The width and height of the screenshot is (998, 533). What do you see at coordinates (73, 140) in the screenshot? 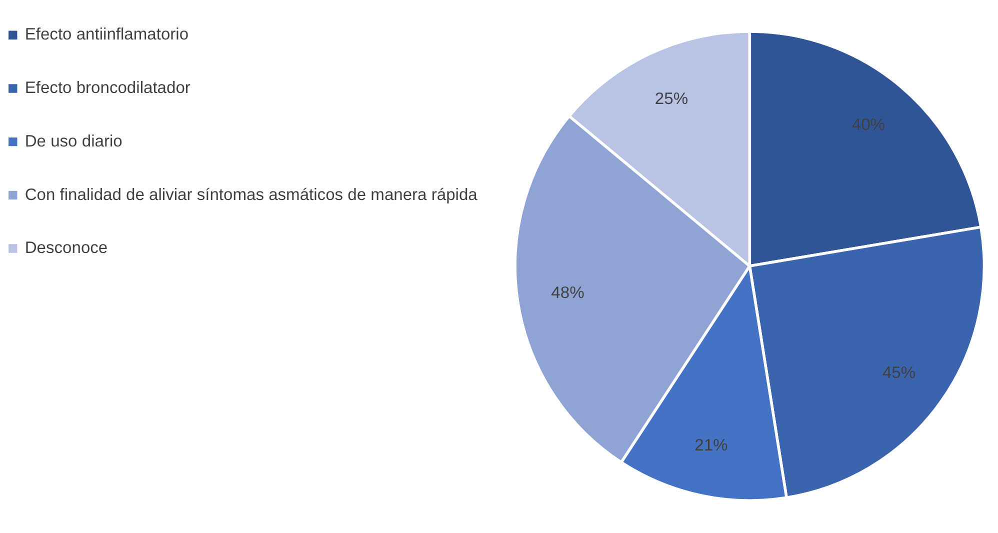
I see `legend-label: De uso diario` at bounding box center [73, 140].